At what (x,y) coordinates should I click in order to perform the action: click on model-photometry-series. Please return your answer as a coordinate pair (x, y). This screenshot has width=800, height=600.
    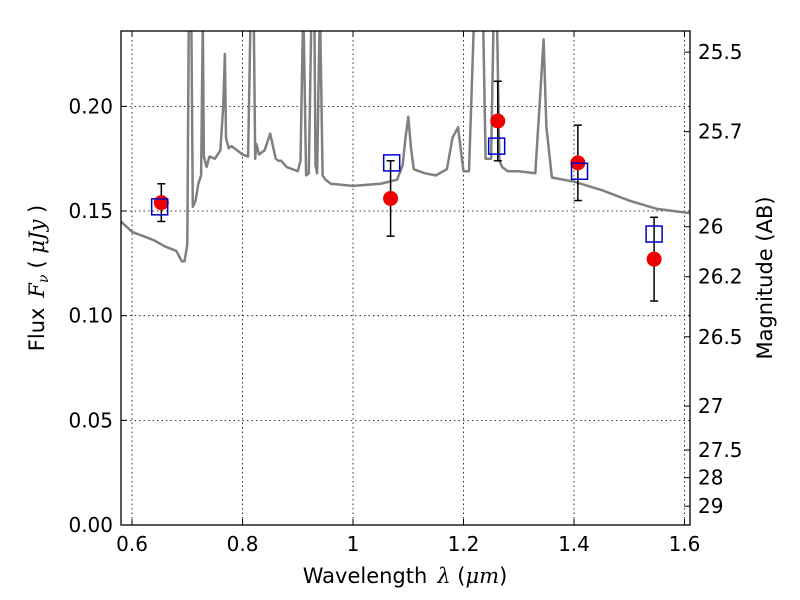
    Looking at the image, I should click on (406, 190).